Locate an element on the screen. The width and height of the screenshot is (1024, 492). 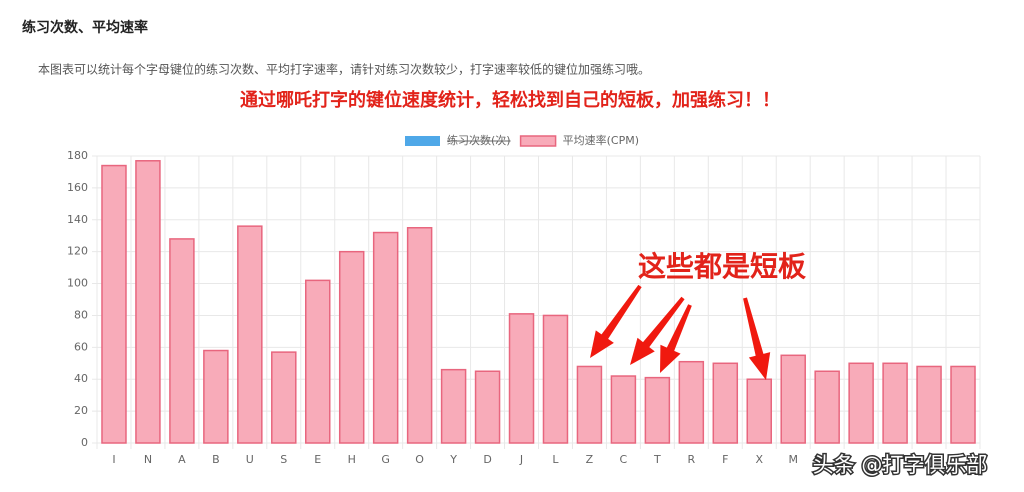
x-tick-label: U is located at coordinates (250, 459).